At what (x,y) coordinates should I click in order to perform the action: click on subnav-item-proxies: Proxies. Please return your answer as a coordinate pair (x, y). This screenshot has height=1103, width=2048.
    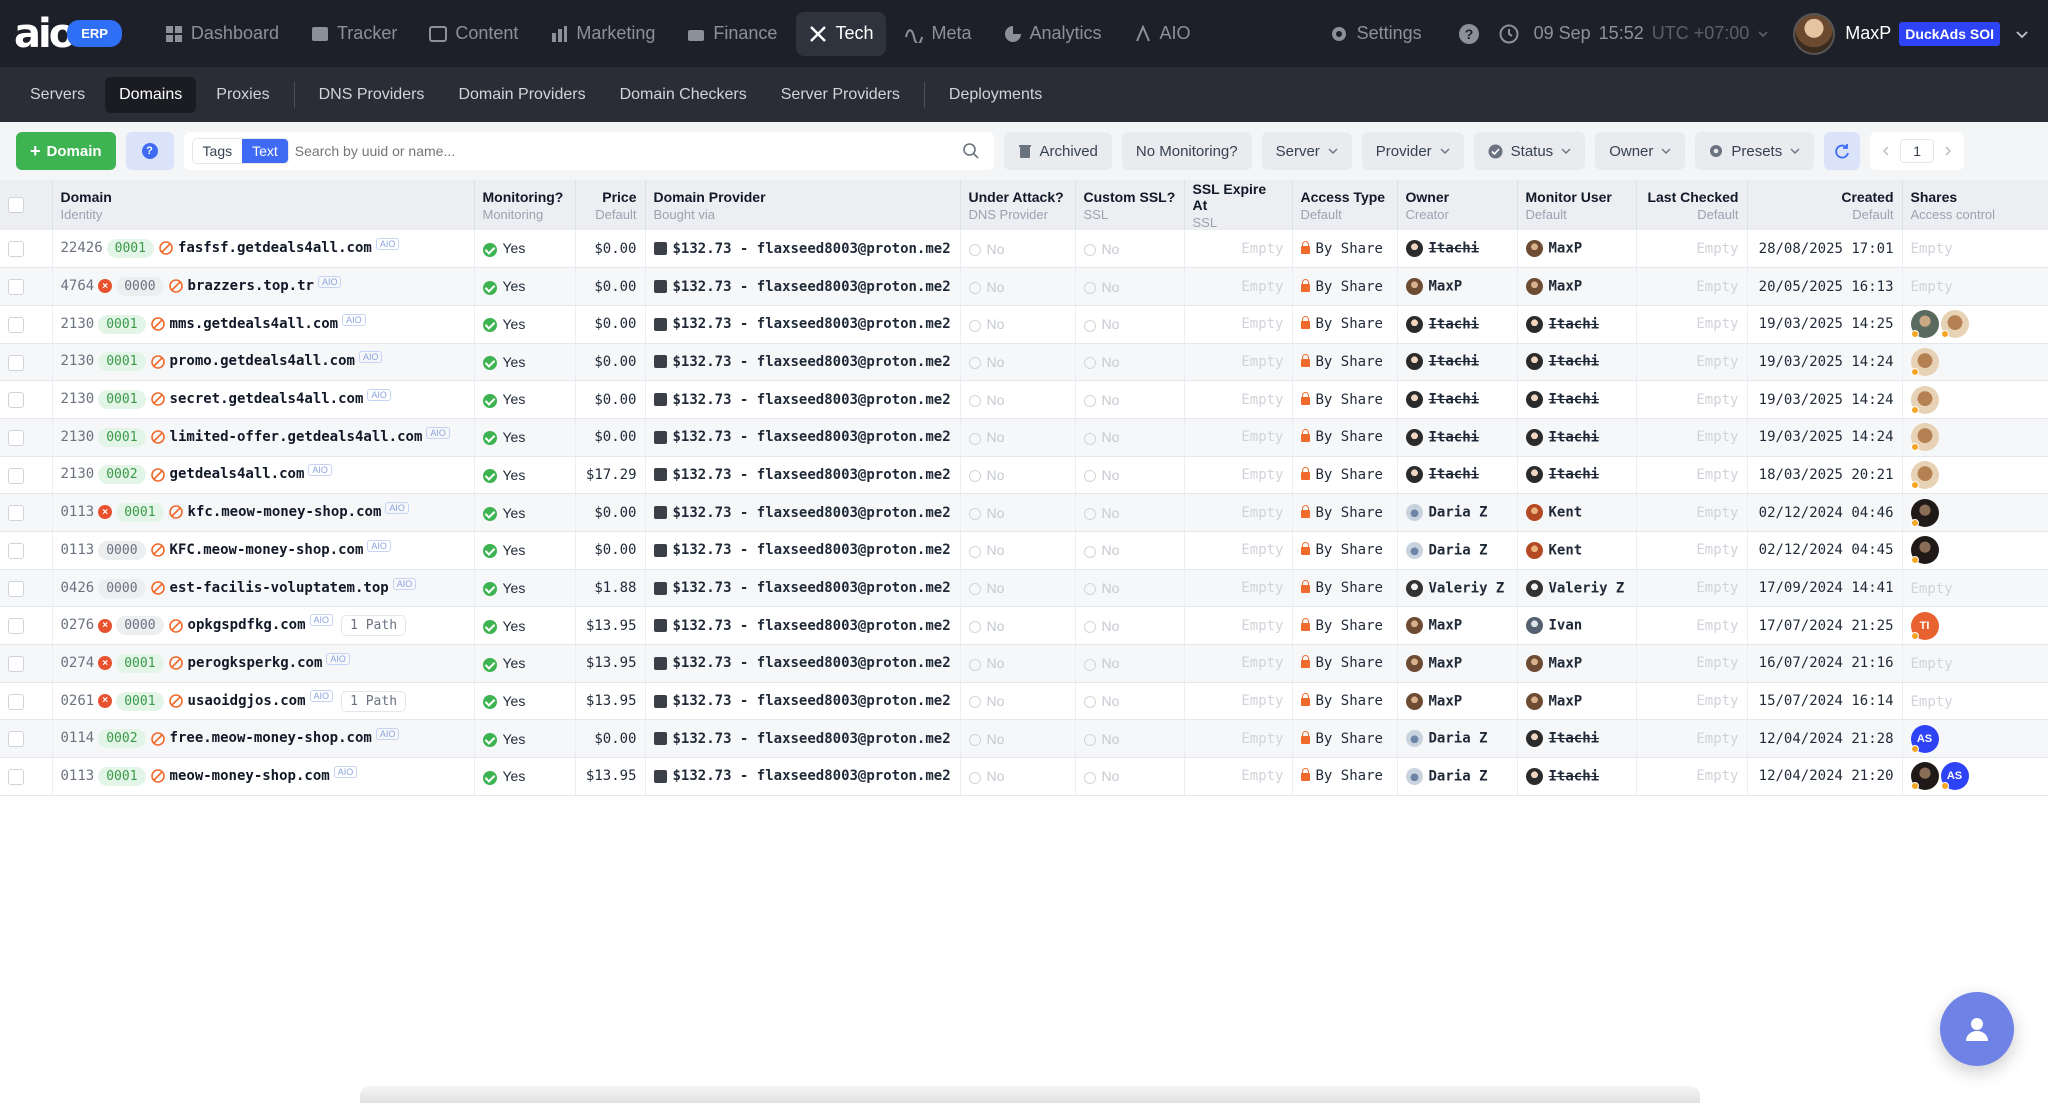
    Looking at the image, I should click on (243, 94).